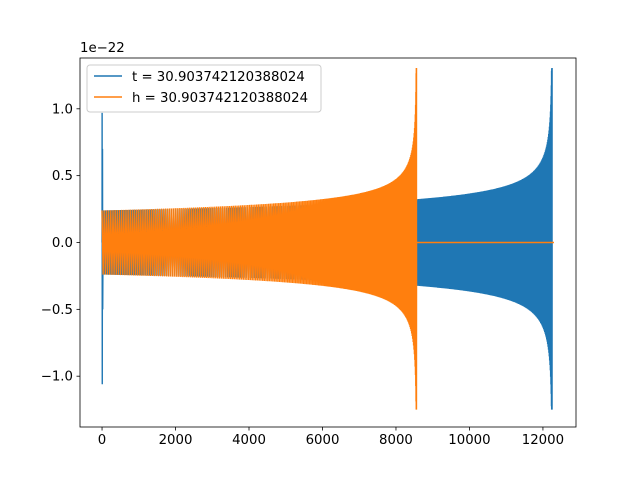  What do you see at coordinates (323, 440) in the screenshot?
I see `x-tick-label: 6000` at bounding box center [323, 440].